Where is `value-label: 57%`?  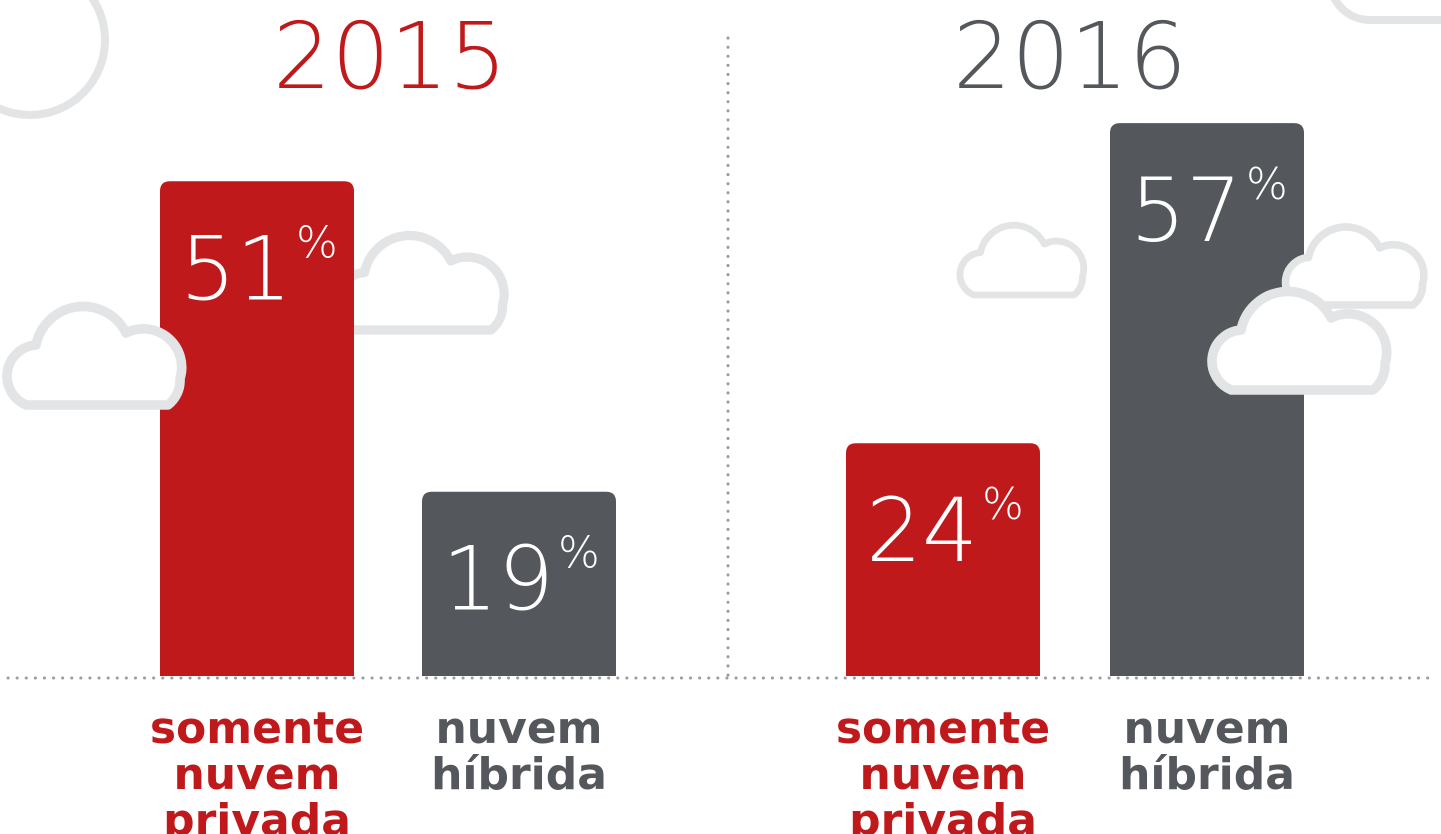 value-label: 57% is located at coordinates (1209, 210).